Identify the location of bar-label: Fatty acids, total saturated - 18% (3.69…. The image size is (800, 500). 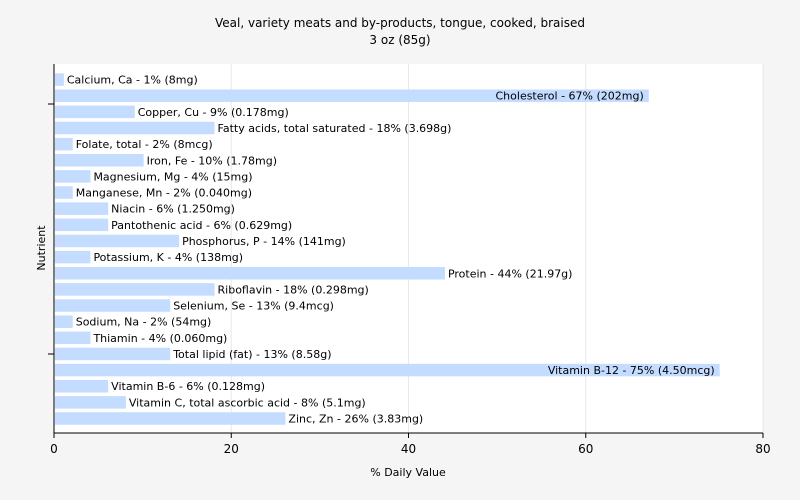
(335, 128).